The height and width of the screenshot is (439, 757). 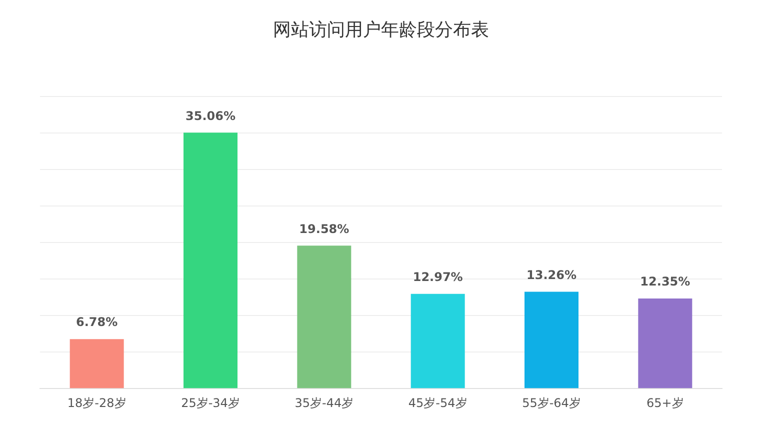 What do you see at coordinates (551, 403) in the screenshot?
I see `x-tick-label: 55岁-64岁` at bounding box center [551, 403].